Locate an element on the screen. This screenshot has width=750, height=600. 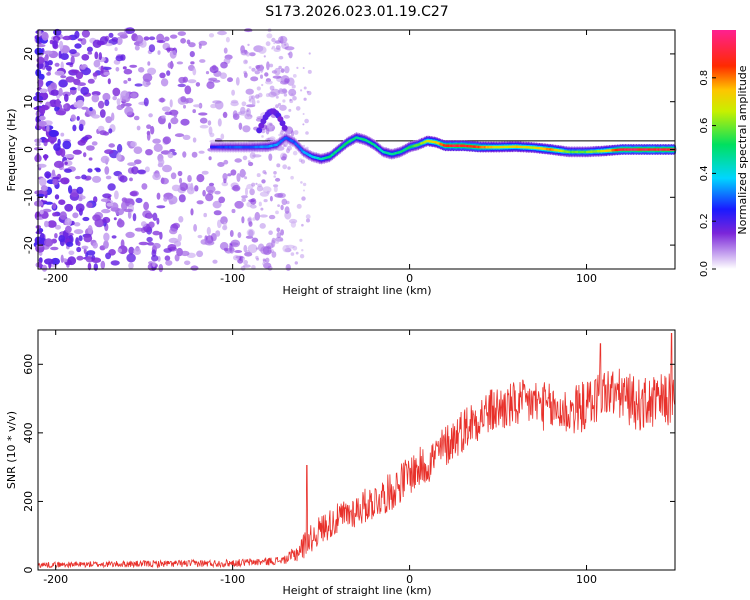
ridge-cell is located at coordinates (299, 147).